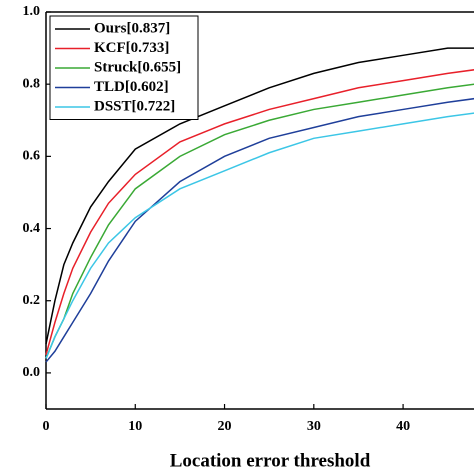  I want to click on legend-label: TLD[0.602], so click(131, 87).